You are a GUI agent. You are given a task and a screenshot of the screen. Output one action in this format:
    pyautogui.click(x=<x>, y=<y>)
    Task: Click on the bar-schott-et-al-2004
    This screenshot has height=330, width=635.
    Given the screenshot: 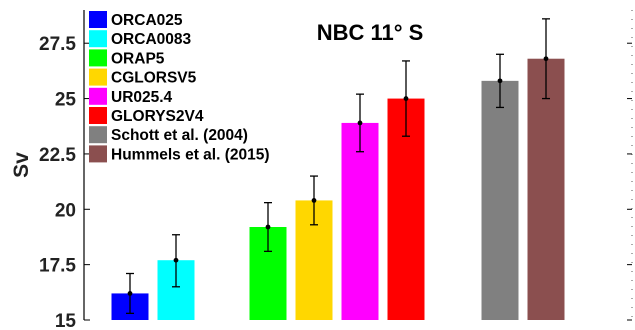 What is the action you would take?
    pyautogui.click(x=500, y=200)
    